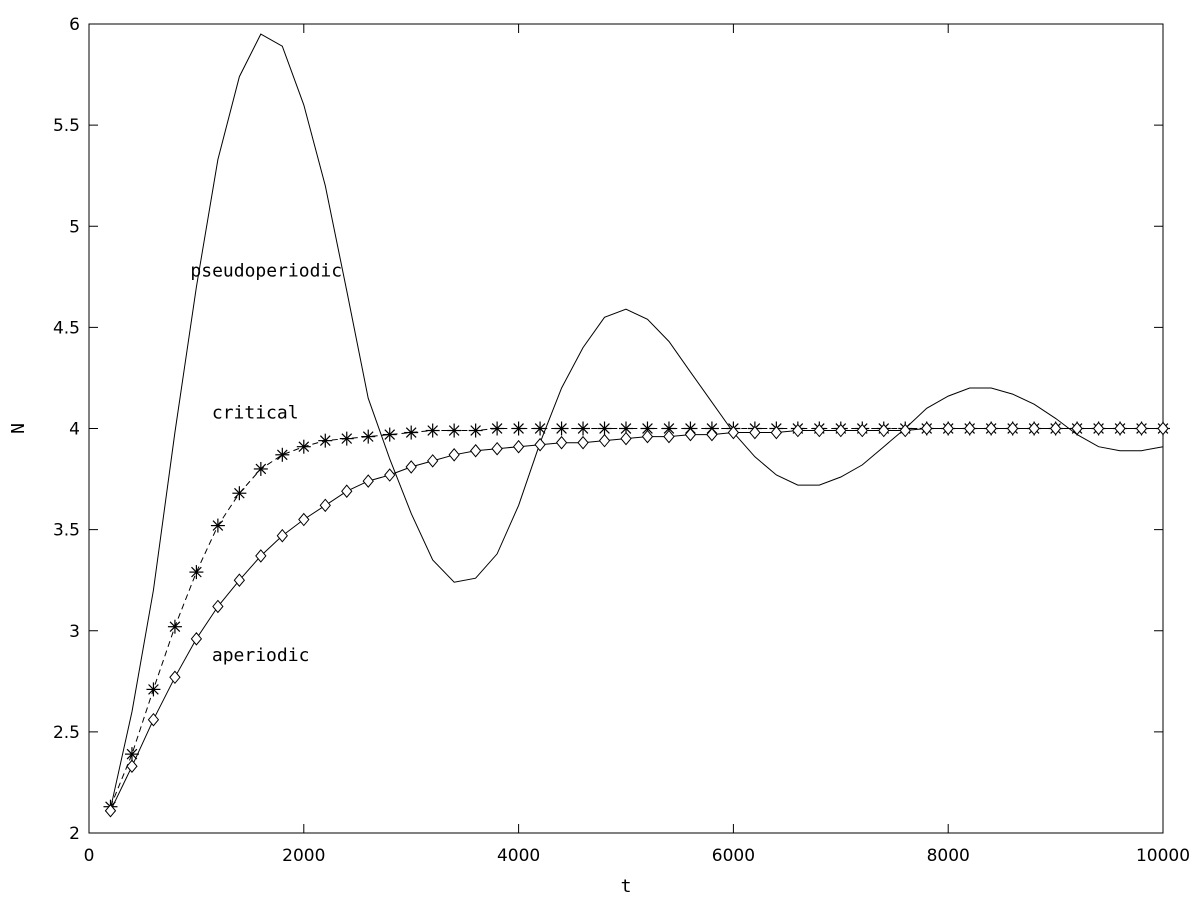 Image resolution: width=1200 pixels, height=905 pixels. I want to click on y-tick-label: 4.5, so click(66, 328).